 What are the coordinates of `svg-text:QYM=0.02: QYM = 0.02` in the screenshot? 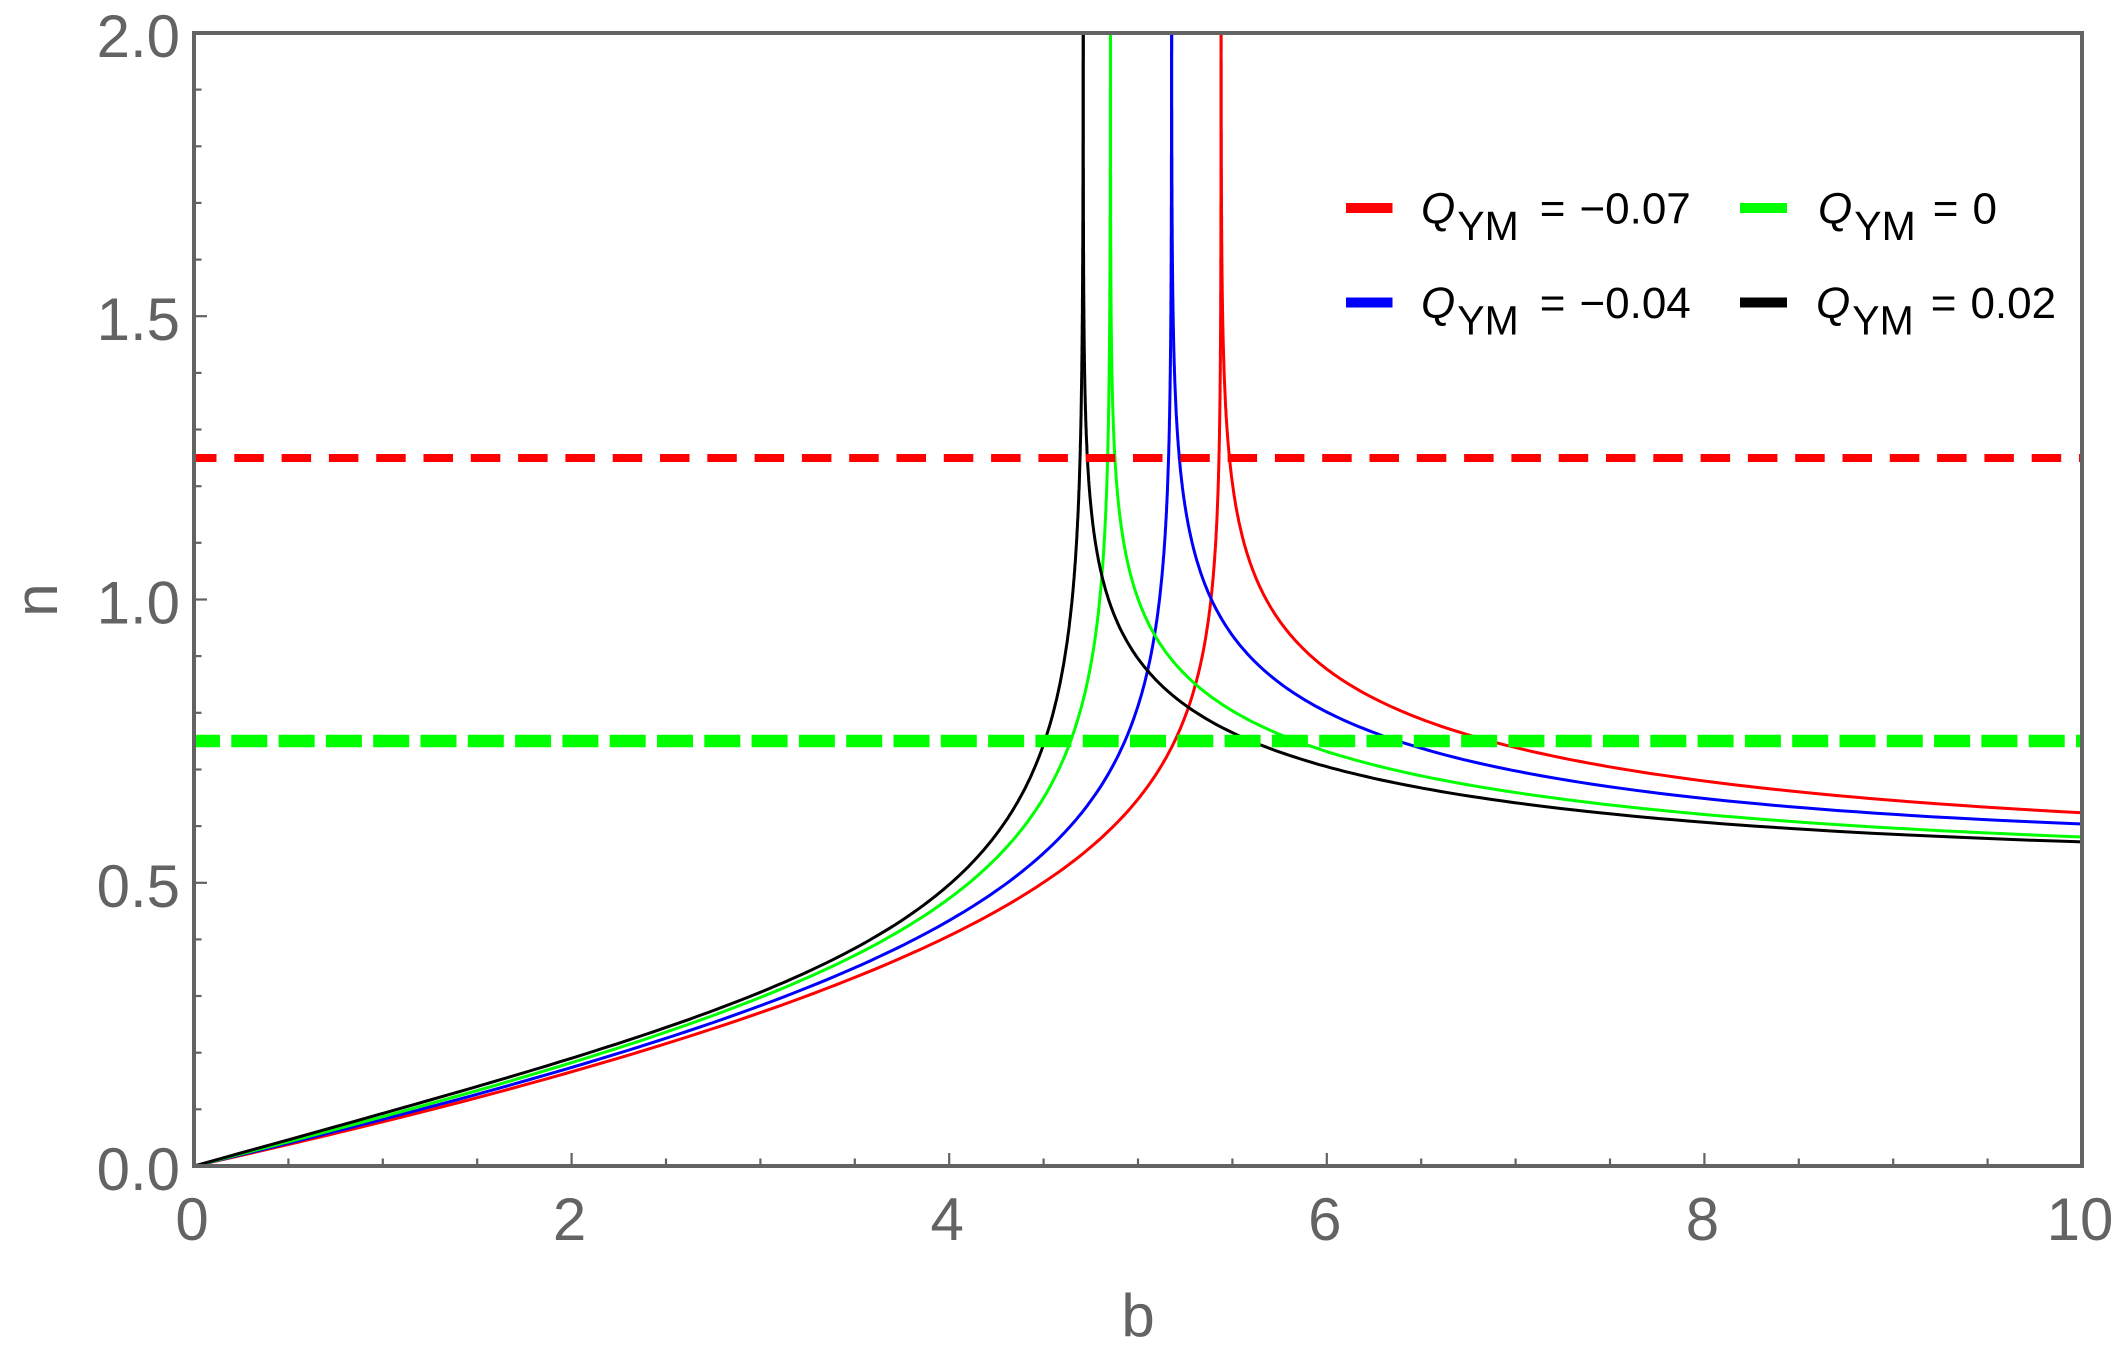 It's located at (1936, 311).